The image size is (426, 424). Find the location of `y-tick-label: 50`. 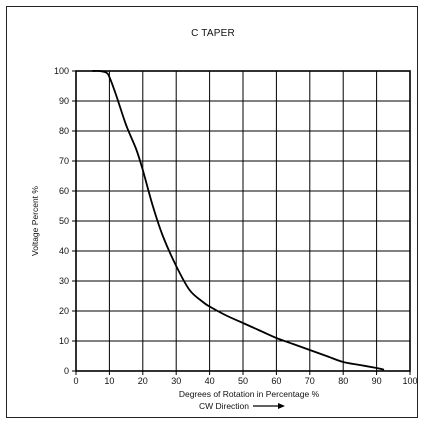

y-tick-label: 50 is located at coordinates (64, 221).